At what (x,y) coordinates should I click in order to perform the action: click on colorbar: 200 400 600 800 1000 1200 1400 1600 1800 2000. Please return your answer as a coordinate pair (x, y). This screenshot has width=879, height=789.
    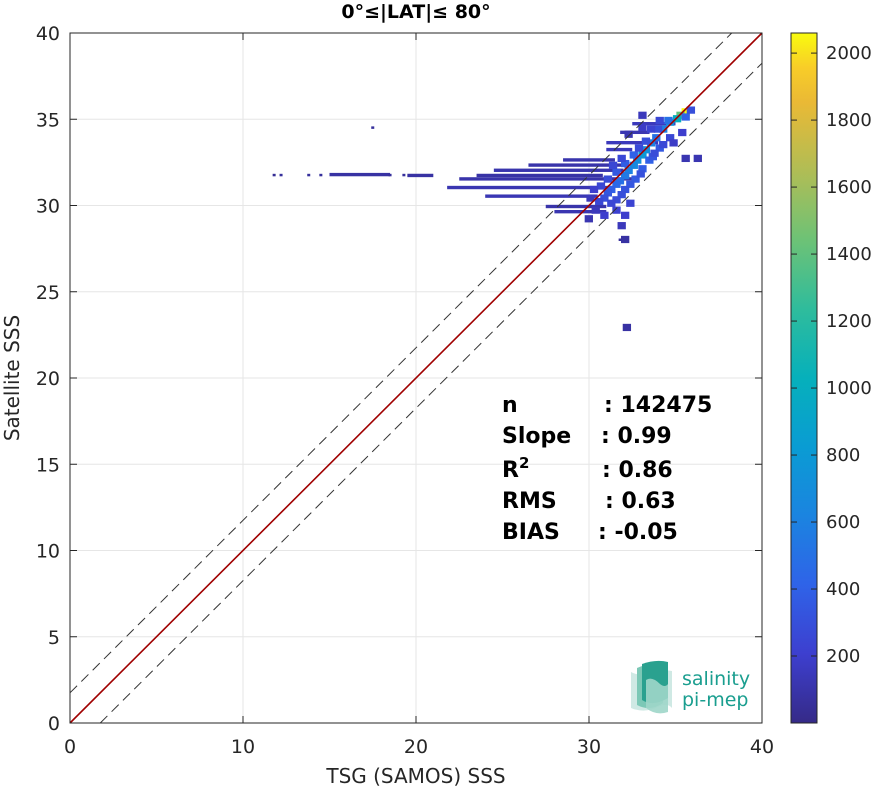
    Looking at the image, I should click on (831, 378).